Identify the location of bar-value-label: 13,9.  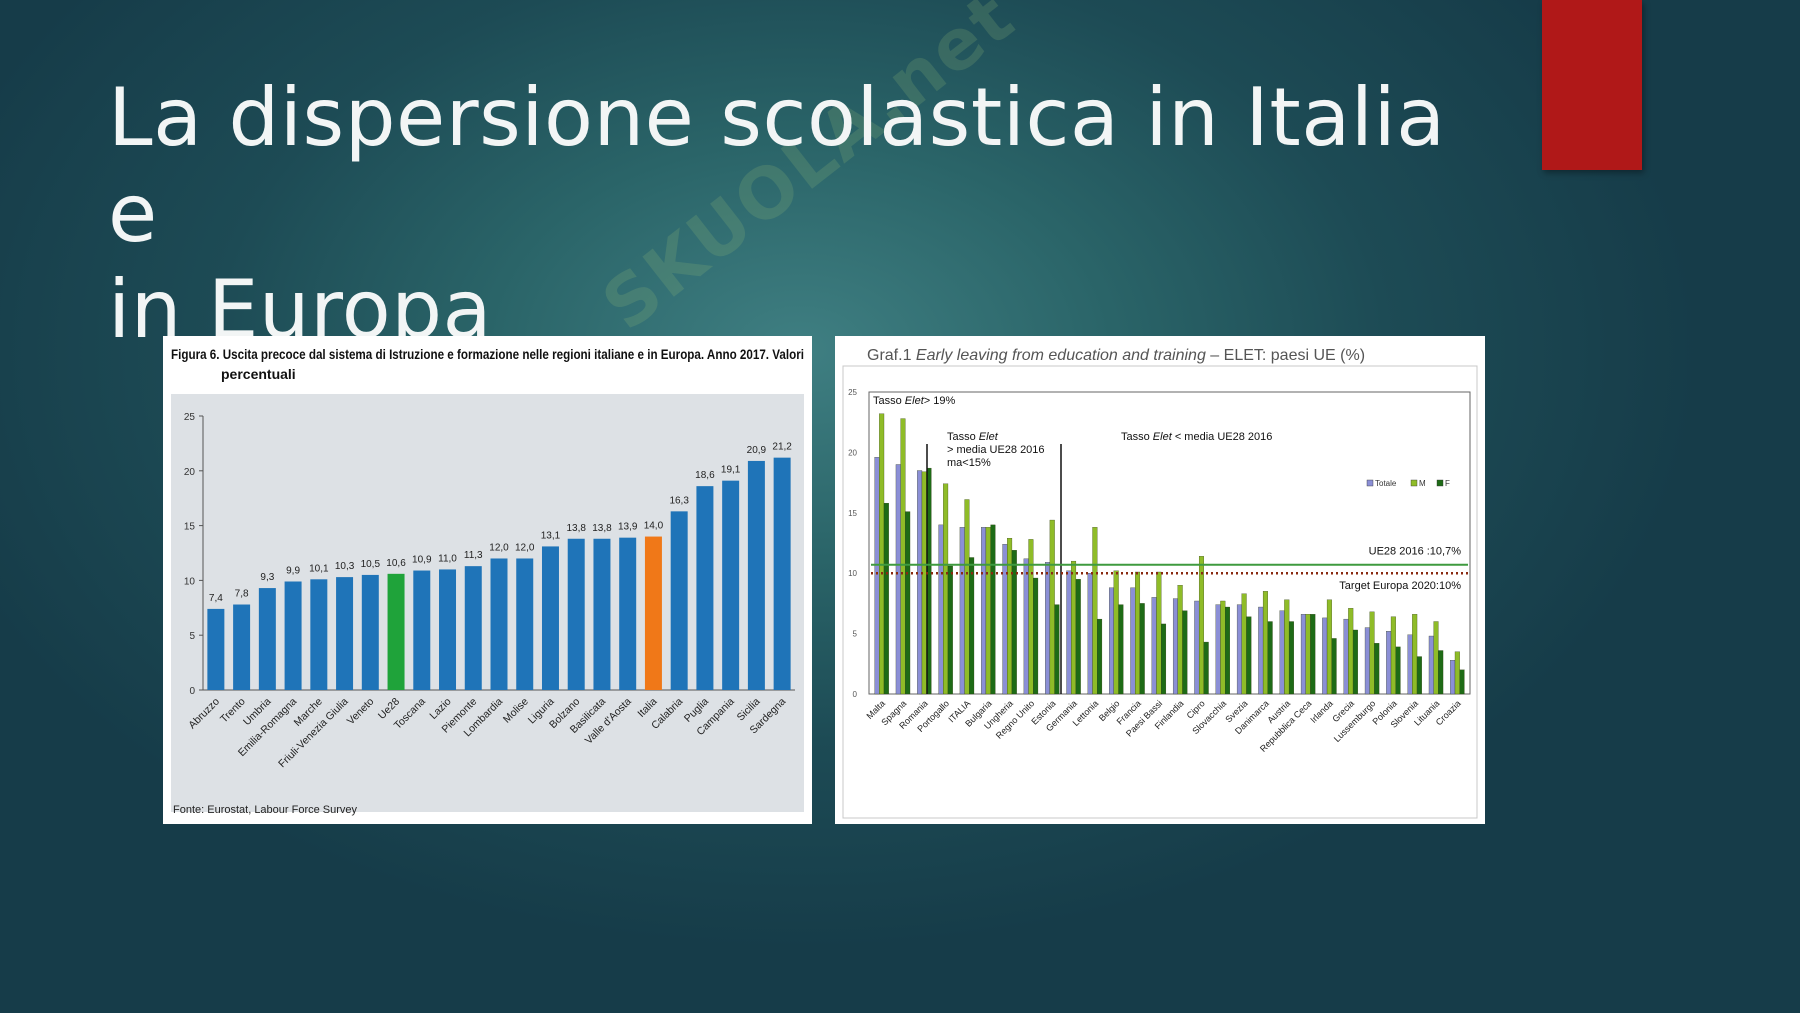
(628, 527).